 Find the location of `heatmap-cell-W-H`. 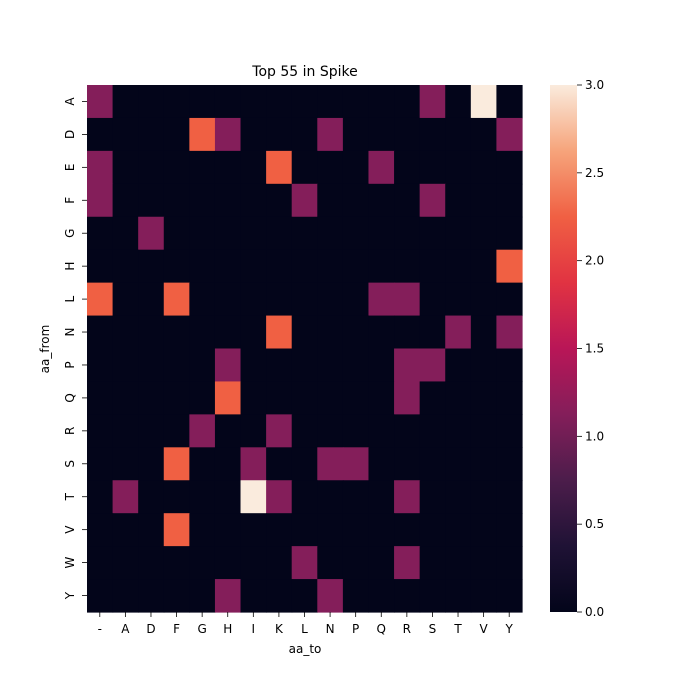

heatmap-cell-W-H is located at coordinates (228, 563).